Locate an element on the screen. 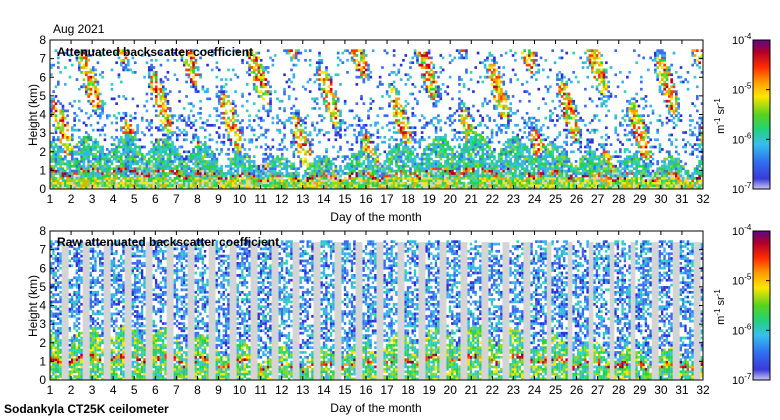  gap-cell is located at coordinates (450, 180).